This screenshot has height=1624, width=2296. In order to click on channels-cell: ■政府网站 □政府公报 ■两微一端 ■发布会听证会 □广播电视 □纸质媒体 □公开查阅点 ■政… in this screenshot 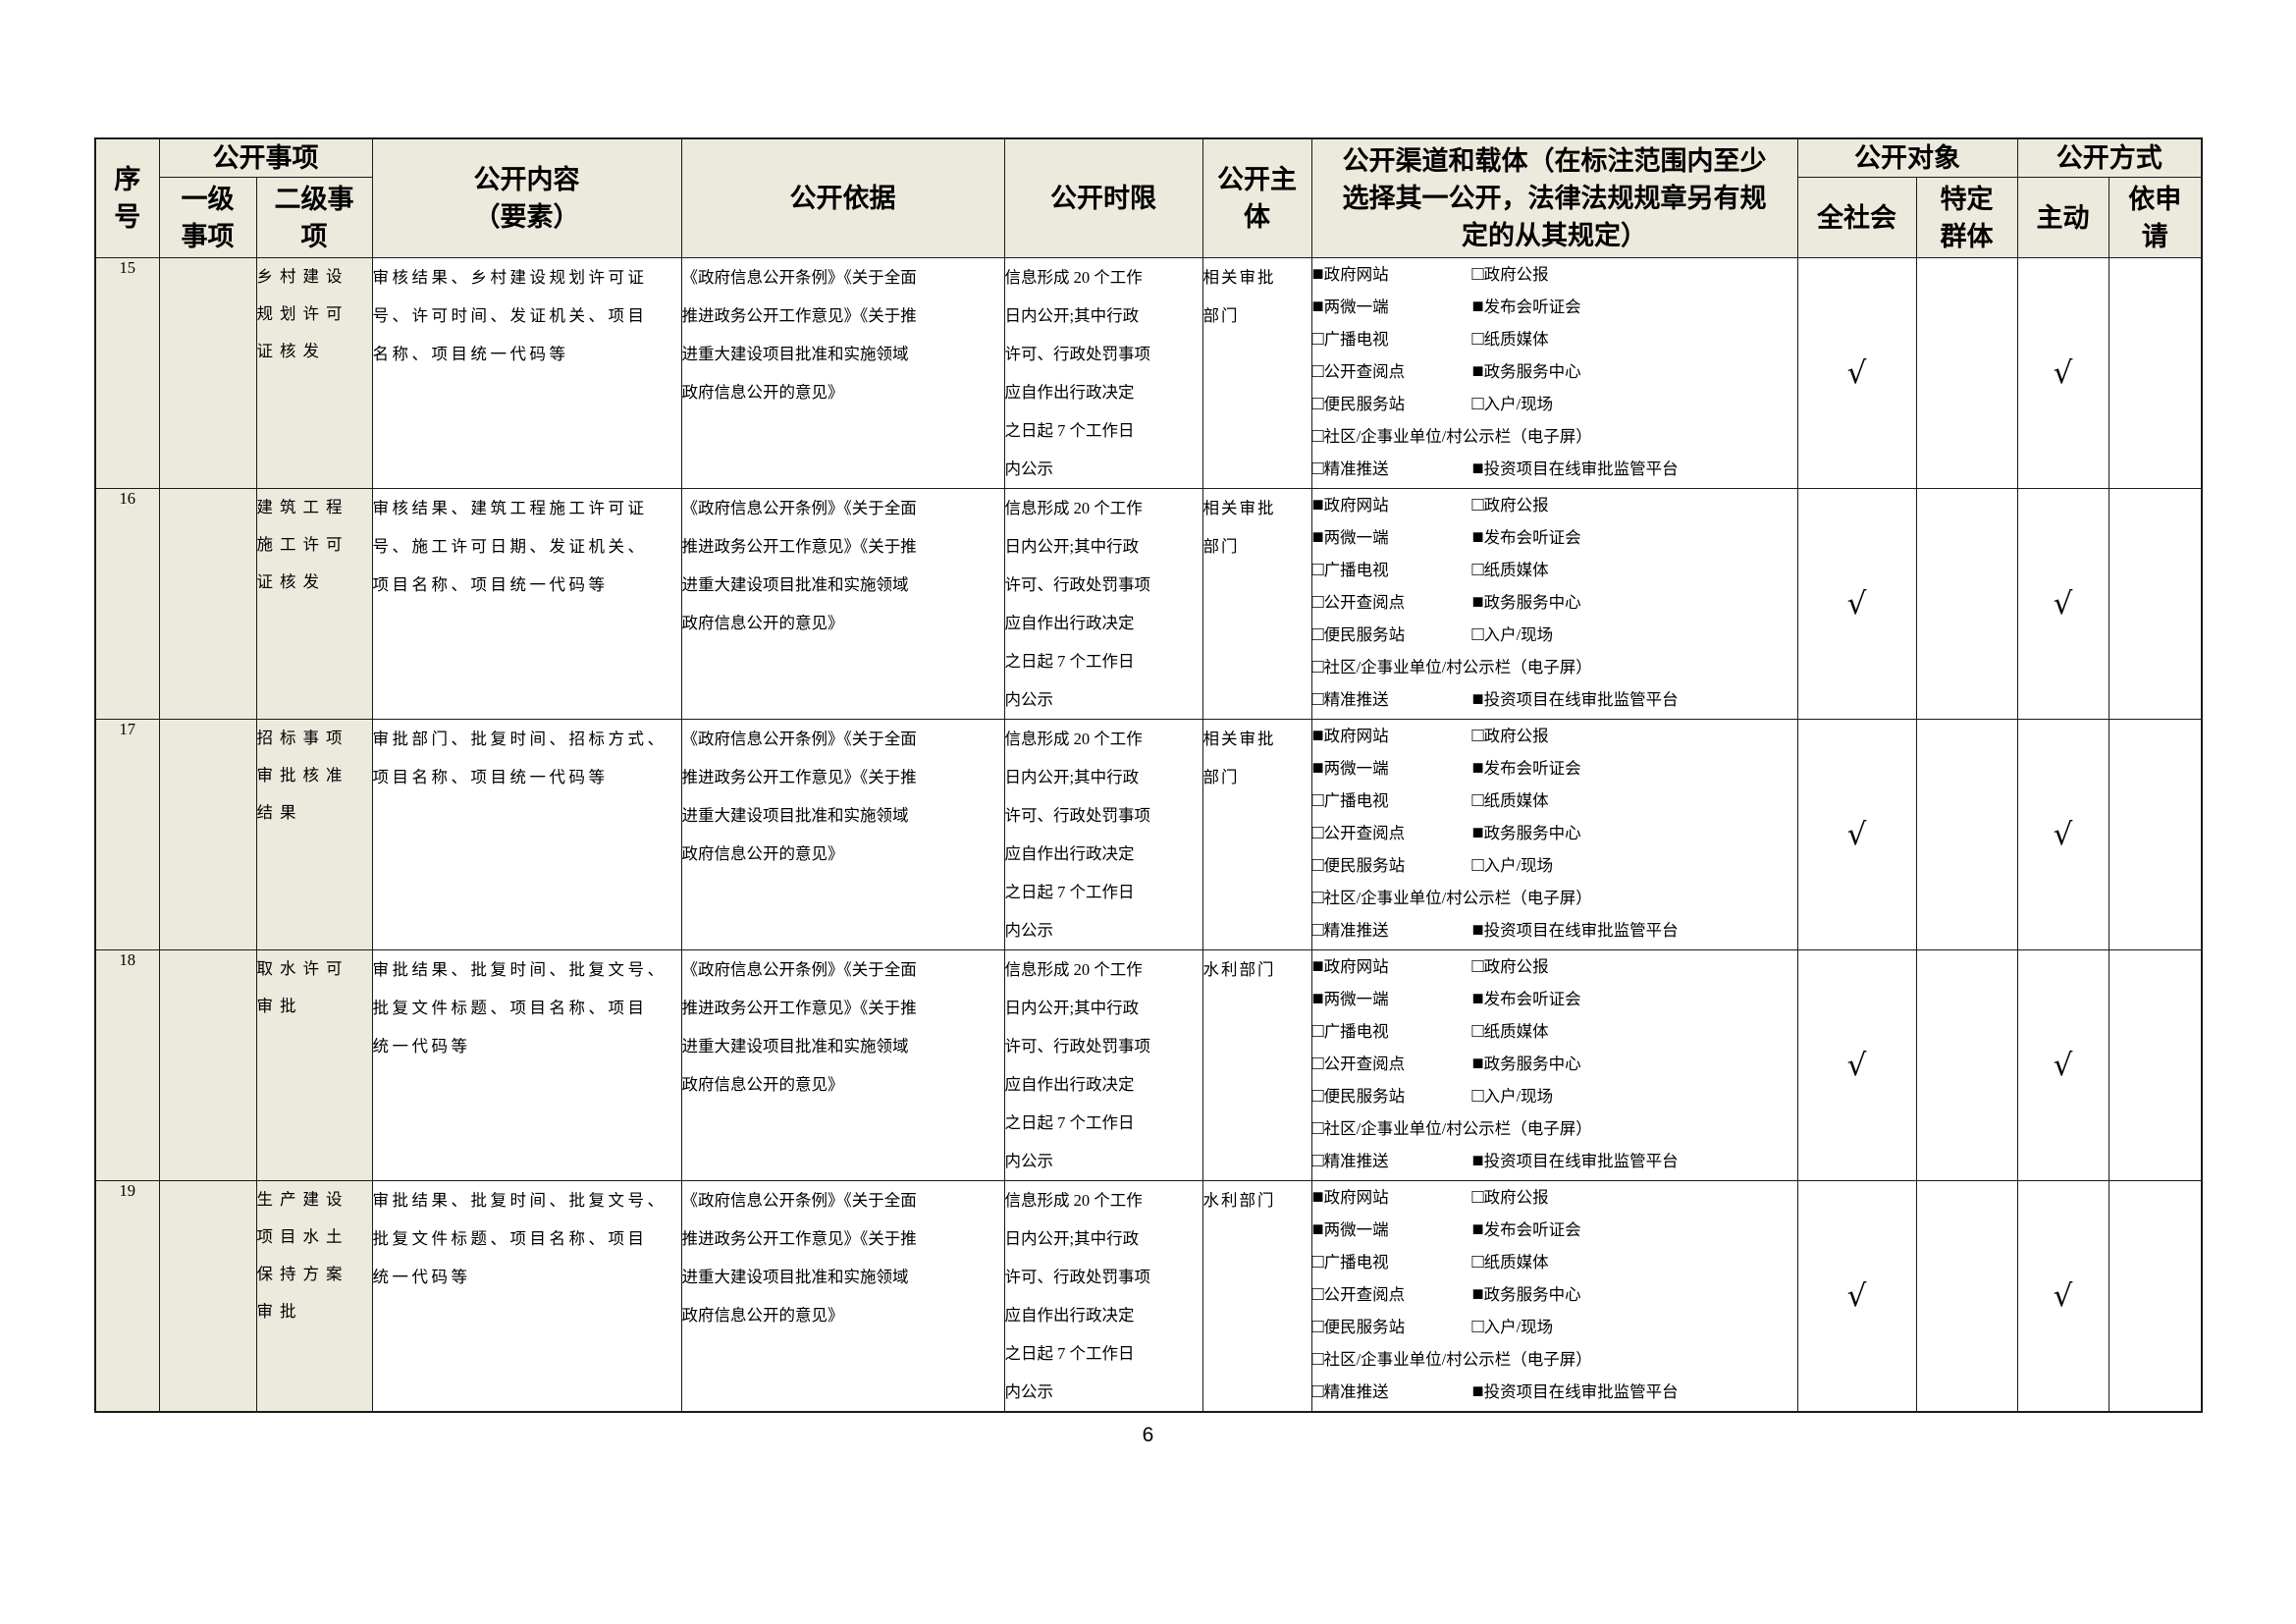, I will do `click(1554, 604)`.